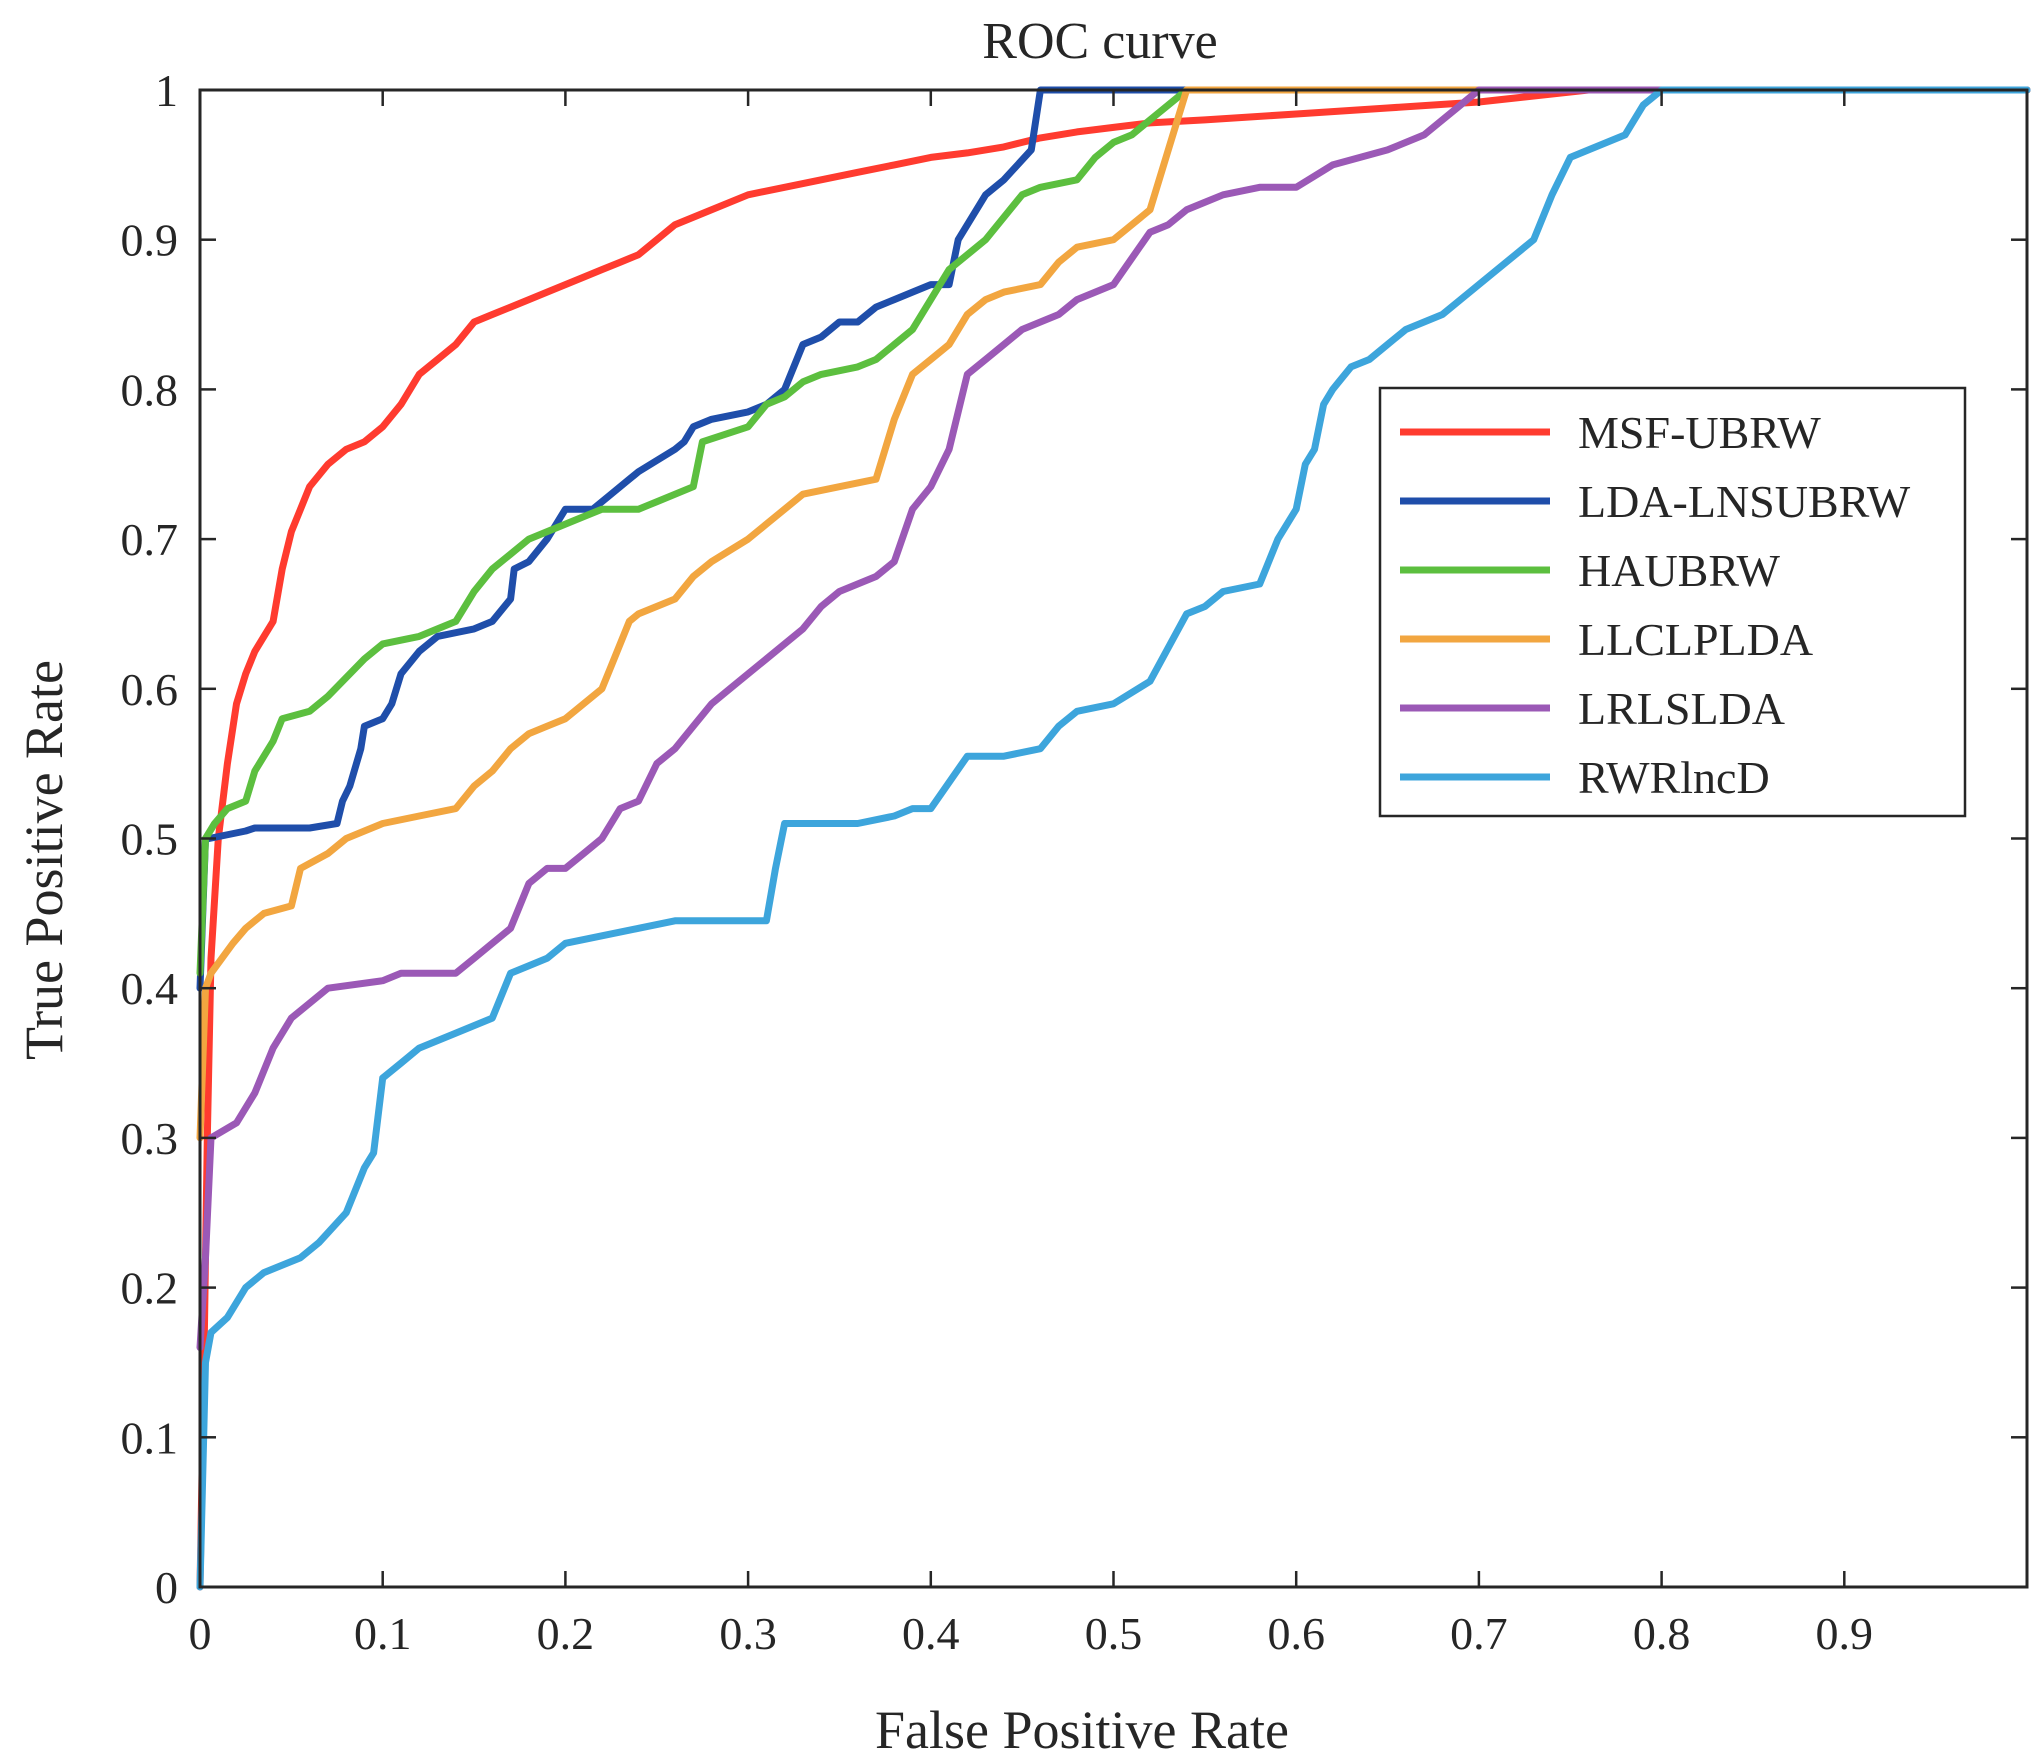 The image size is (2044, 1764). What do you see at coordinates (1662, 1633) in the screenshot?
I see `x-tick-label: 0.8` at bounding box center [1662, 1633].